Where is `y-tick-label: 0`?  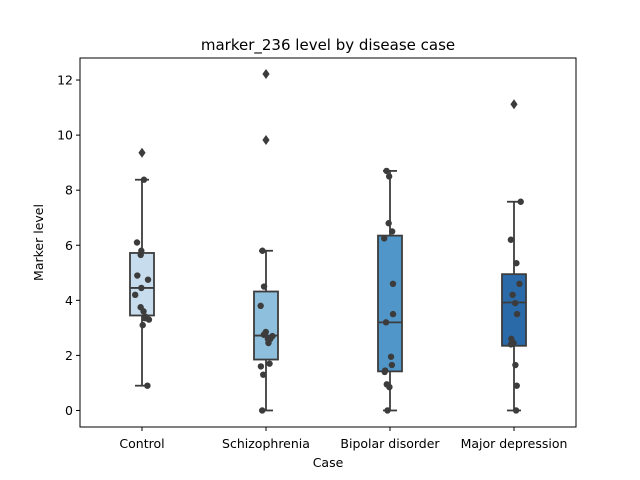 y-tick-label: 0 is located at coordinates (69, 410).